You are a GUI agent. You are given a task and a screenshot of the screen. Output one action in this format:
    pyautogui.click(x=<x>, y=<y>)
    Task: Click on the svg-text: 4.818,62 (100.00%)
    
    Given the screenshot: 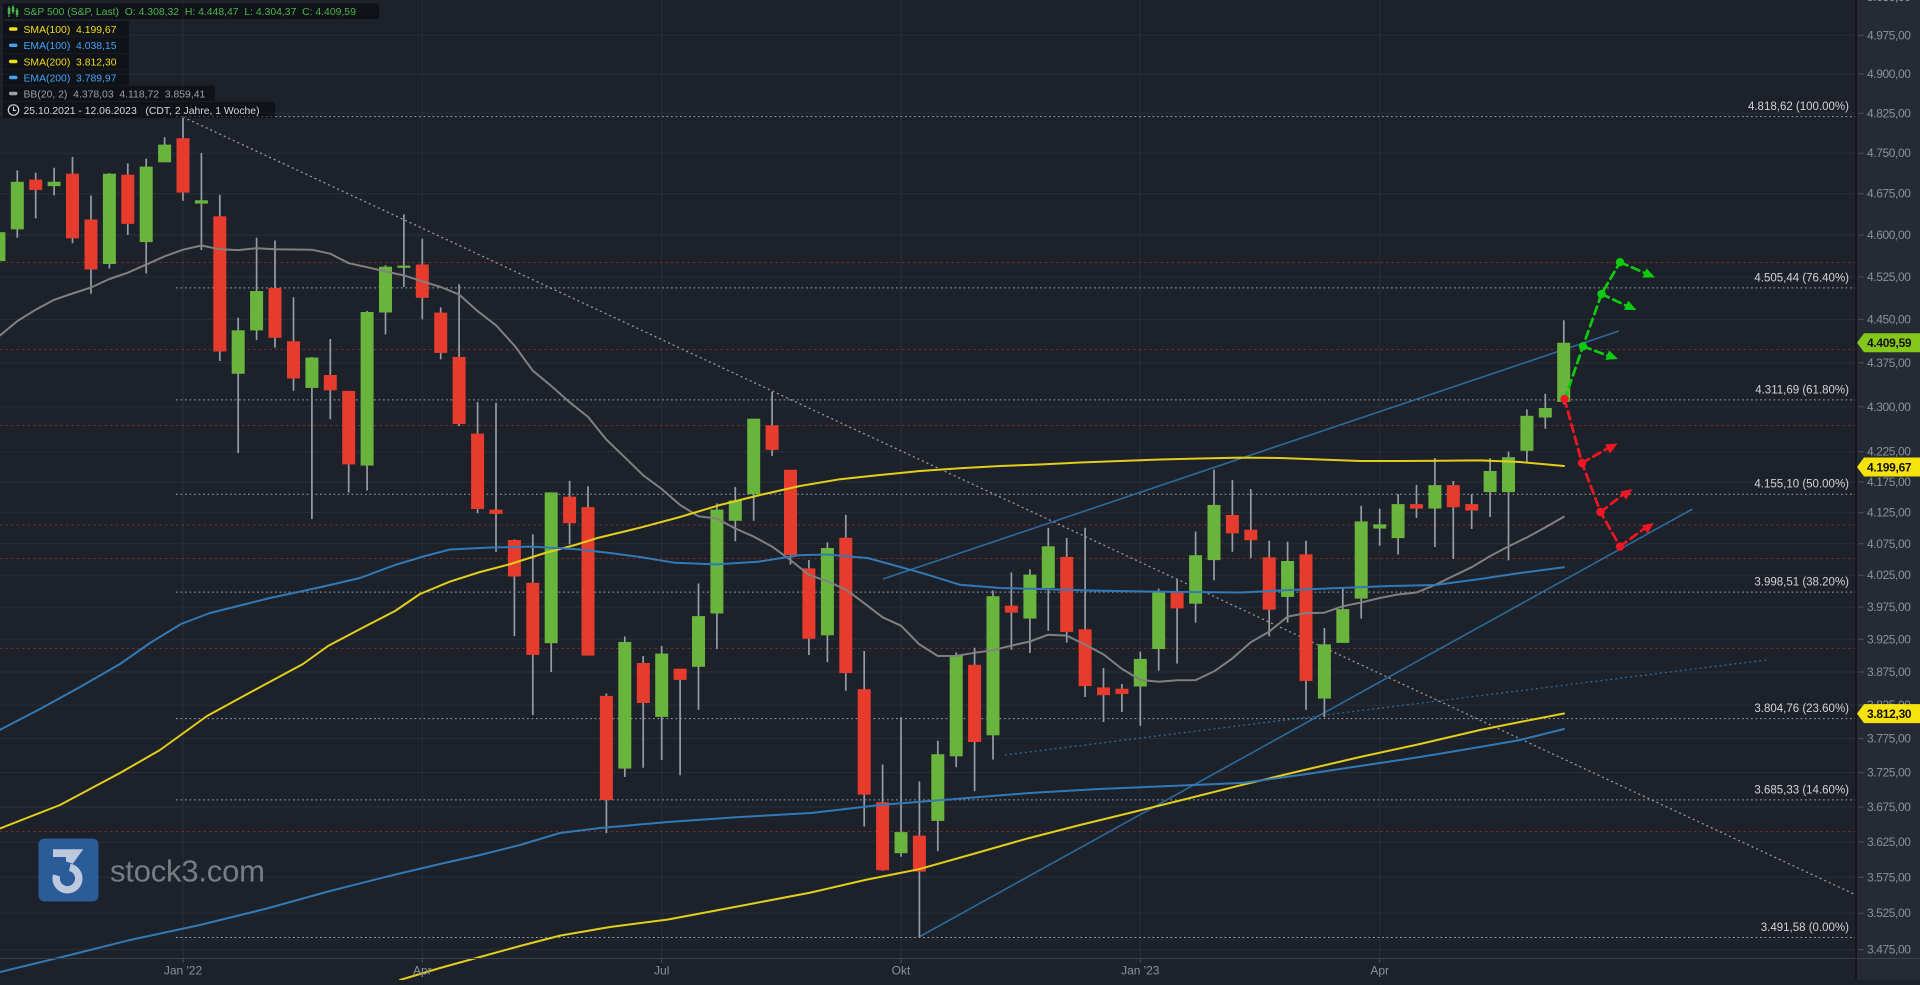 What is the action you would take?
    pyautogui.click(x=1798, y=107)
    